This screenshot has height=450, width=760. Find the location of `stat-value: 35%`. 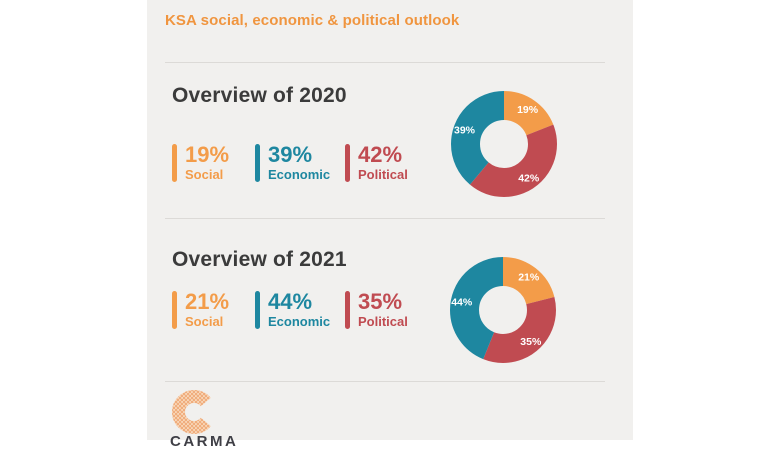

stat-value: 35% is located at coordinates (380, 301).